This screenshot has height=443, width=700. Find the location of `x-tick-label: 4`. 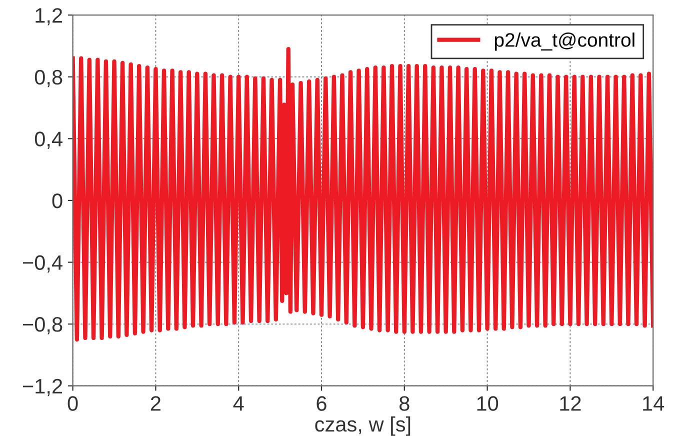

x-tick-label: 4 is located at coordinates (238, 403).